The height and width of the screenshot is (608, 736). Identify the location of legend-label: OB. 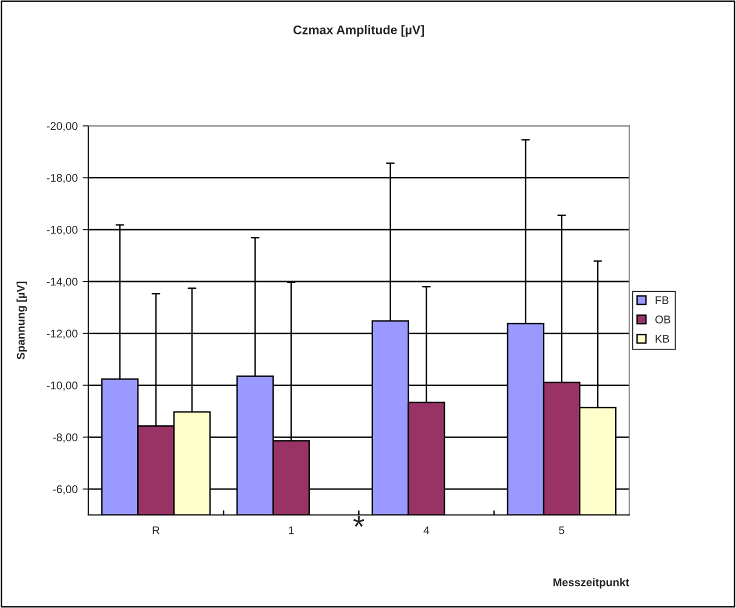
(662, 320).